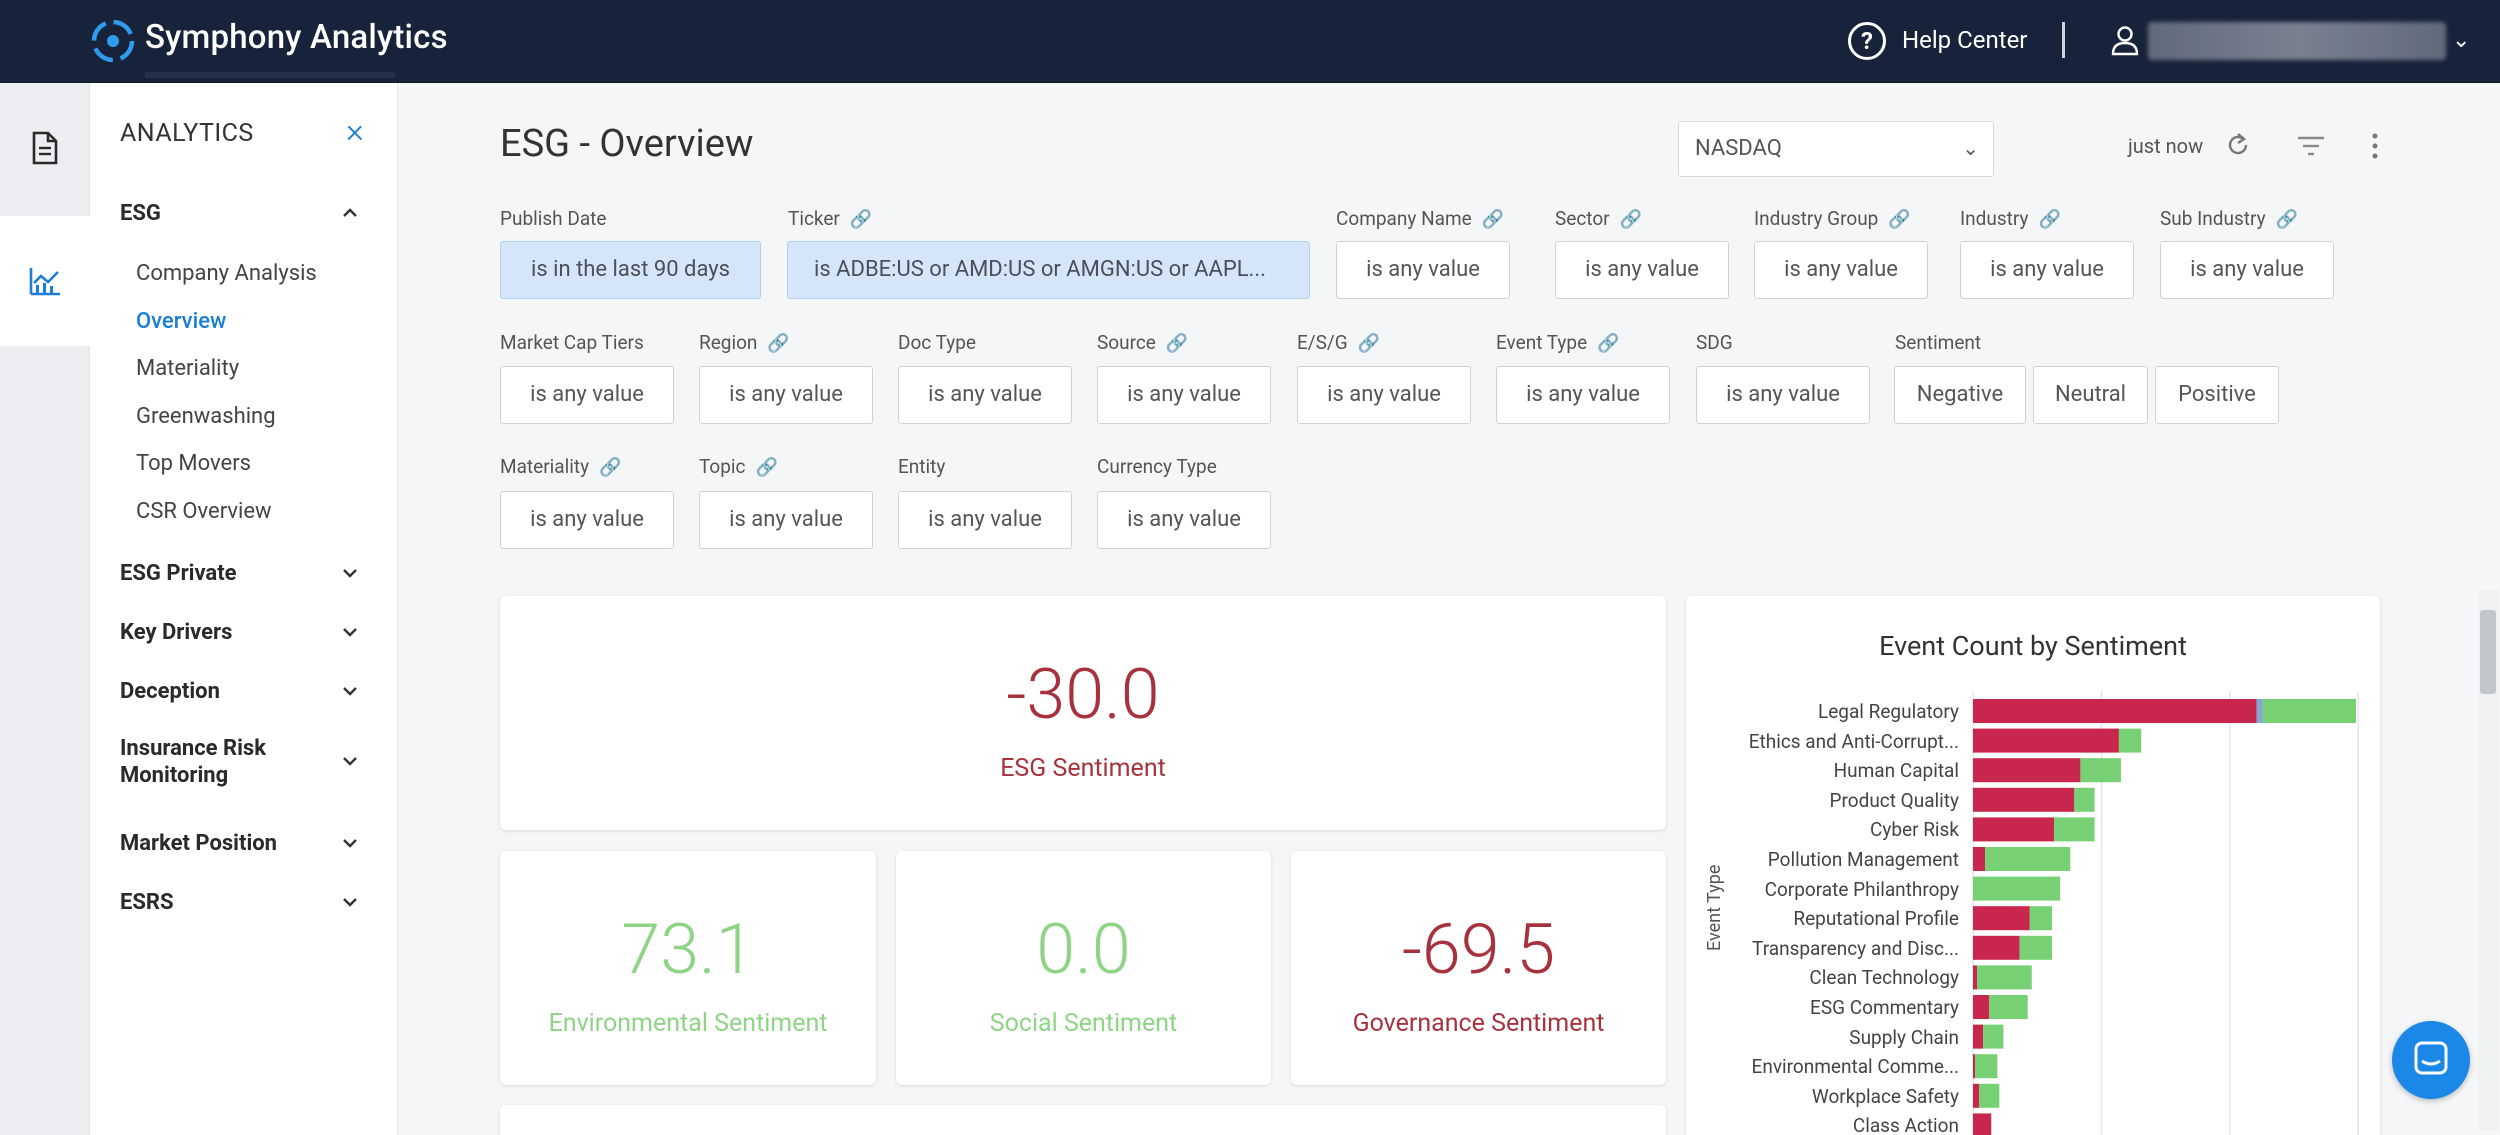 The image size is (2500, 1135). I want to click on chevron-down-icon: ⌄, so click(2461, 40).